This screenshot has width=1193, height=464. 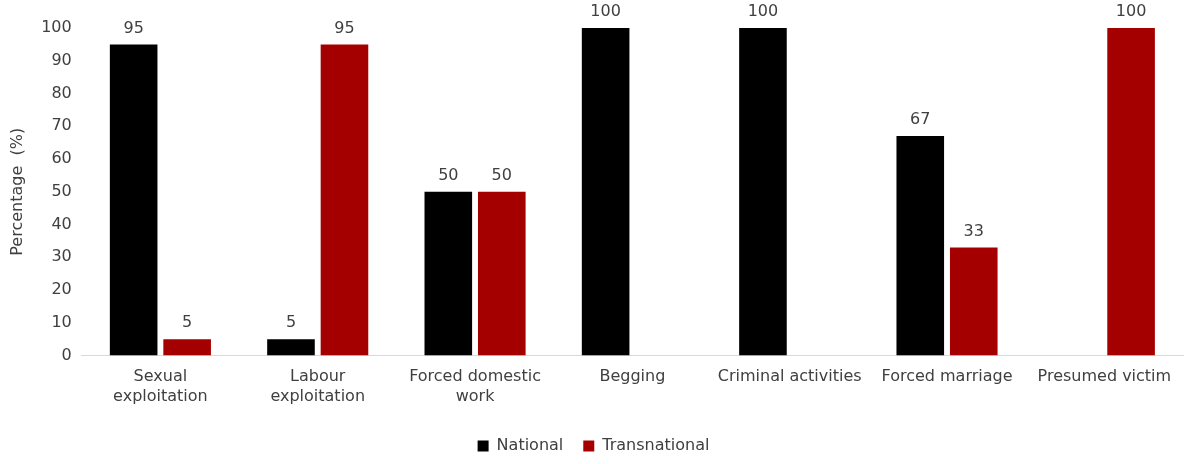 What do you see at coordinates (61, 256) in the screenshot?
I see `y-tick-label: 30` at bounding box center [61, 256].